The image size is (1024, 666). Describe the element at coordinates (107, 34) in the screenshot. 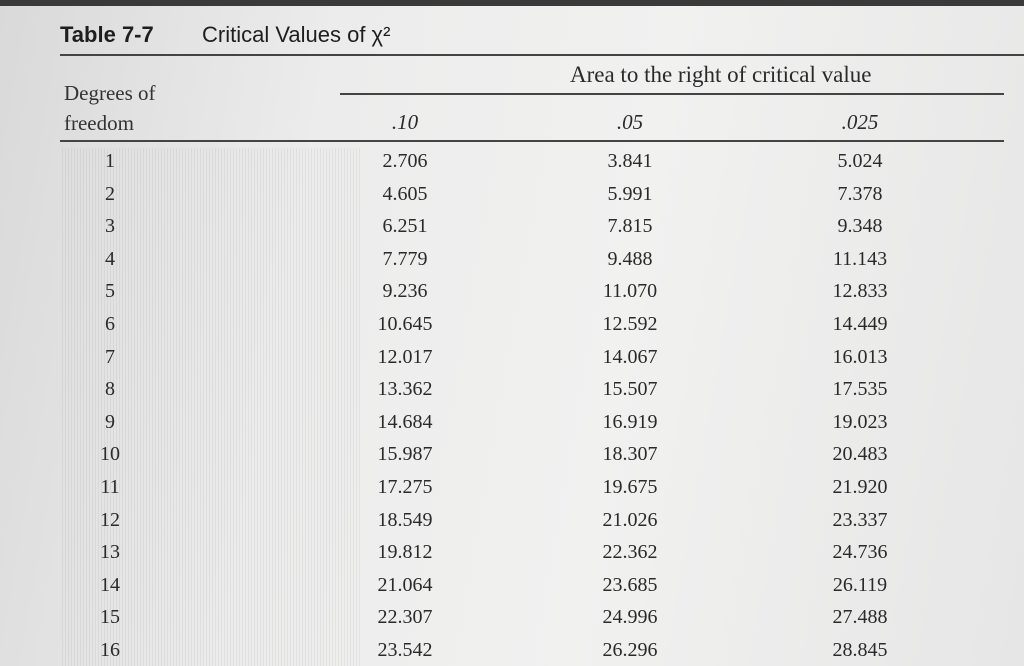

I see `table-label: Table 7-7` at that location.